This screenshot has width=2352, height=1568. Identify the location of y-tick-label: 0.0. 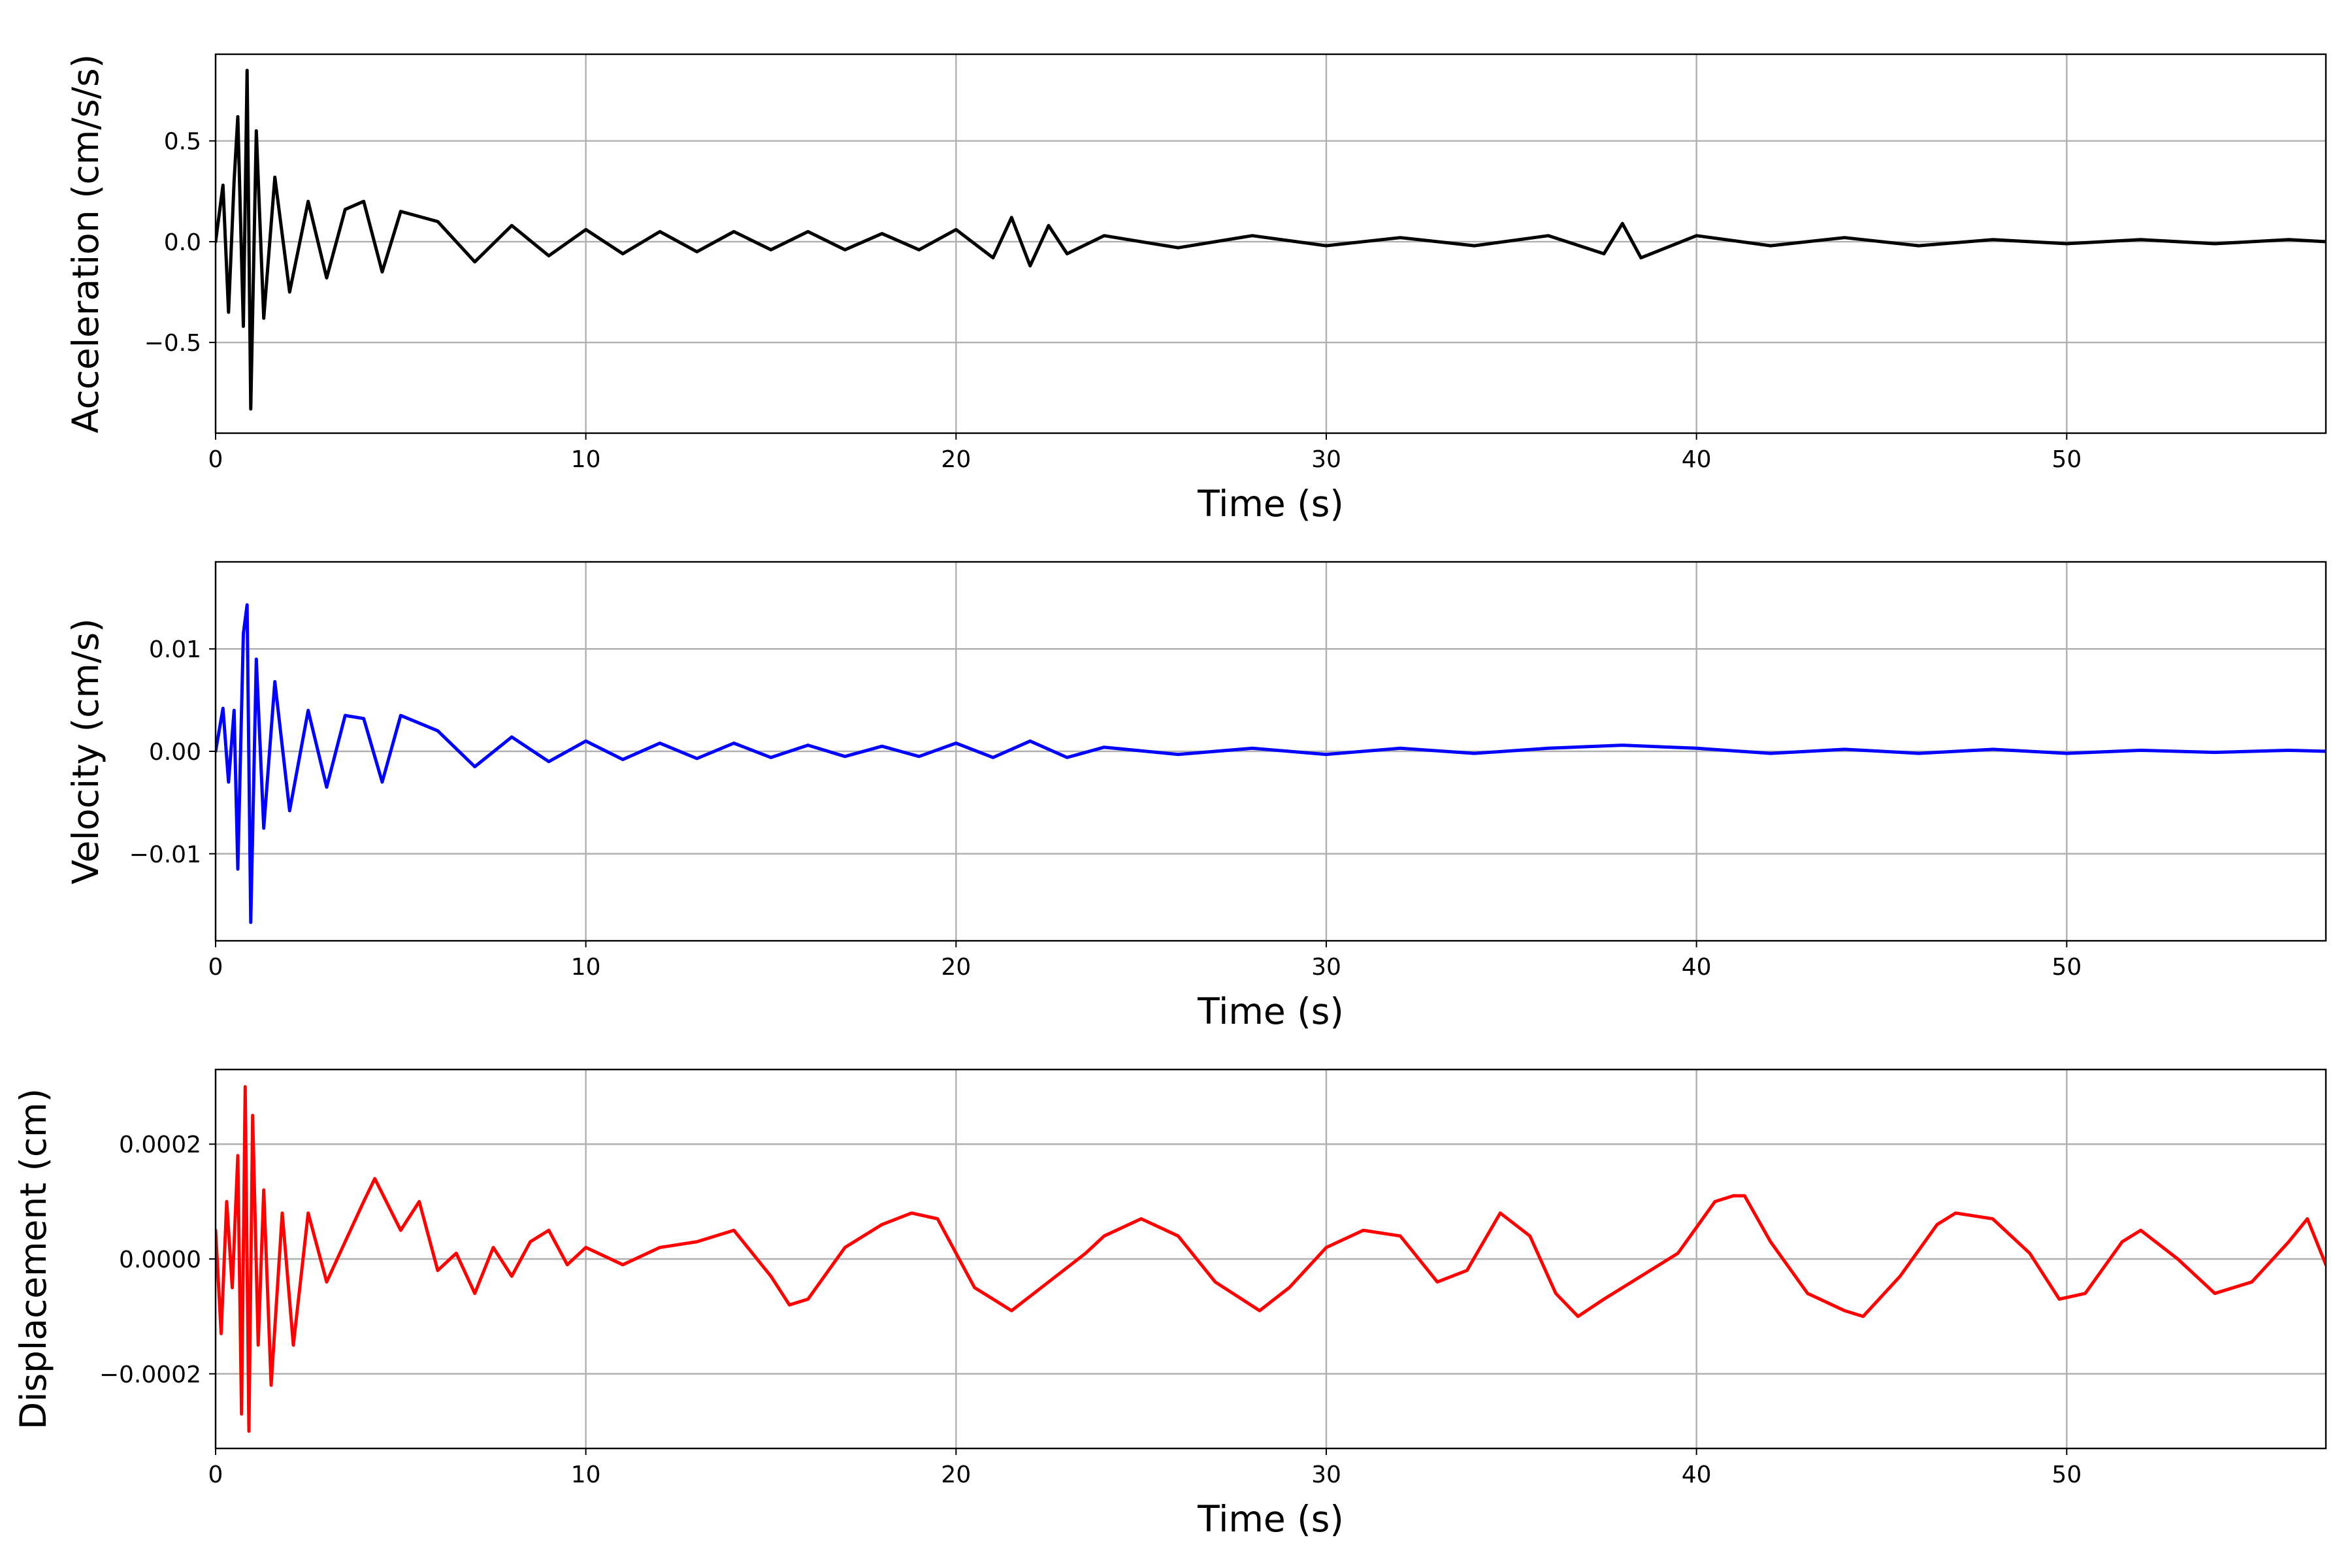
(182, 242).